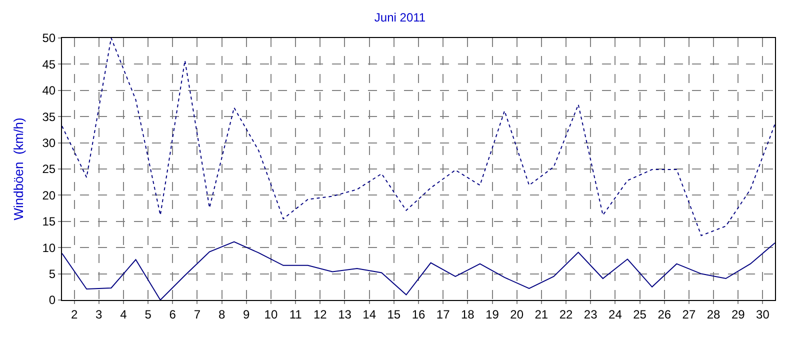 The image size is (800, 350). Describe the element at coordinates (566, 314) in the screenshot. I see `x-tick-label: 22` at that location.